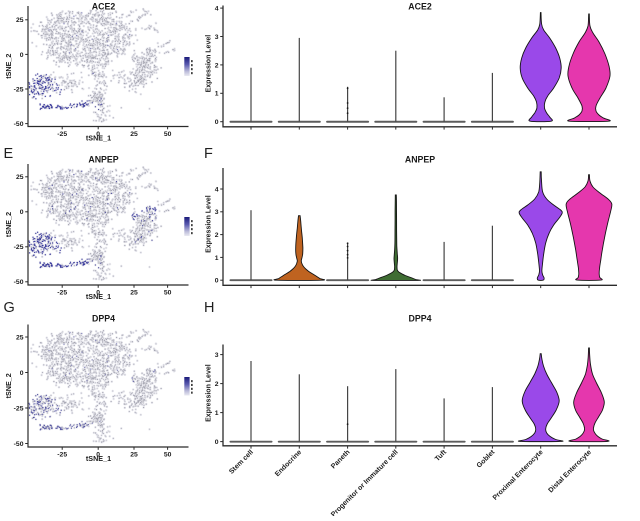 The height and width of the screenshot is (521, 640). I want to click on svg-text: H, so click(209, 308).